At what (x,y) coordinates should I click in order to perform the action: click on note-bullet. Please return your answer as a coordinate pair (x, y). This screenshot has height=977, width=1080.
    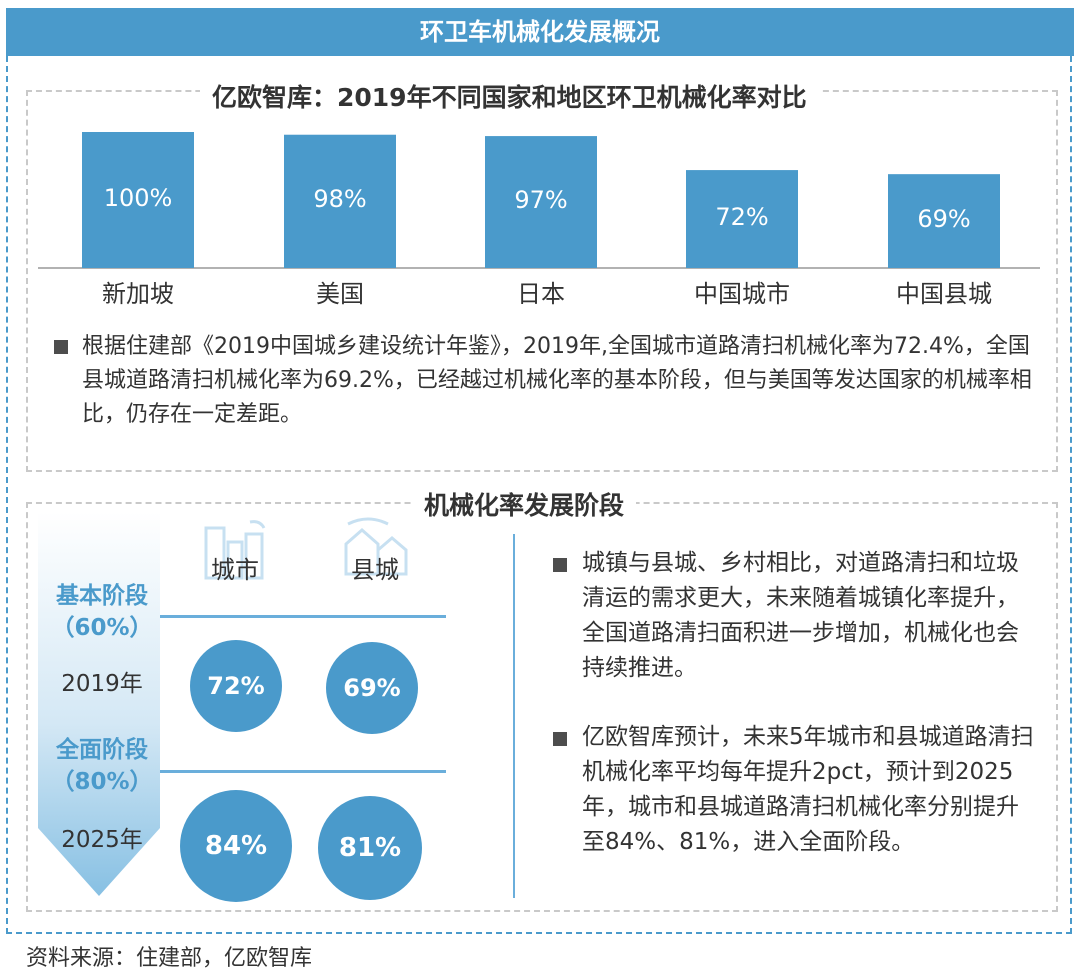
    Looking at the image, I should click on (61, 347).